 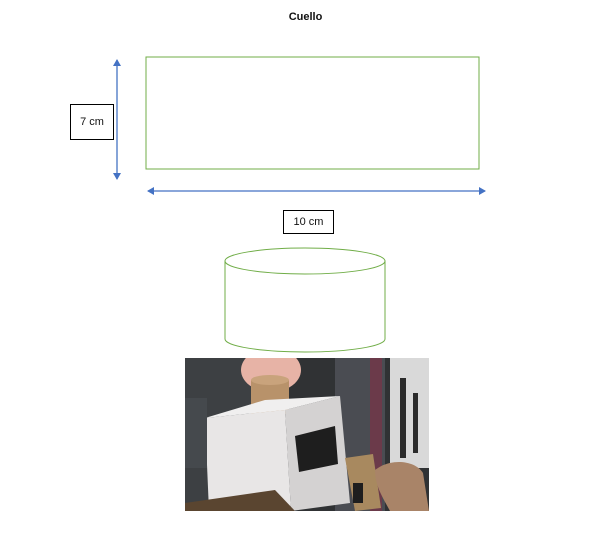 I want to click on cardboard-robot-photo, so click(x=307, y=434).